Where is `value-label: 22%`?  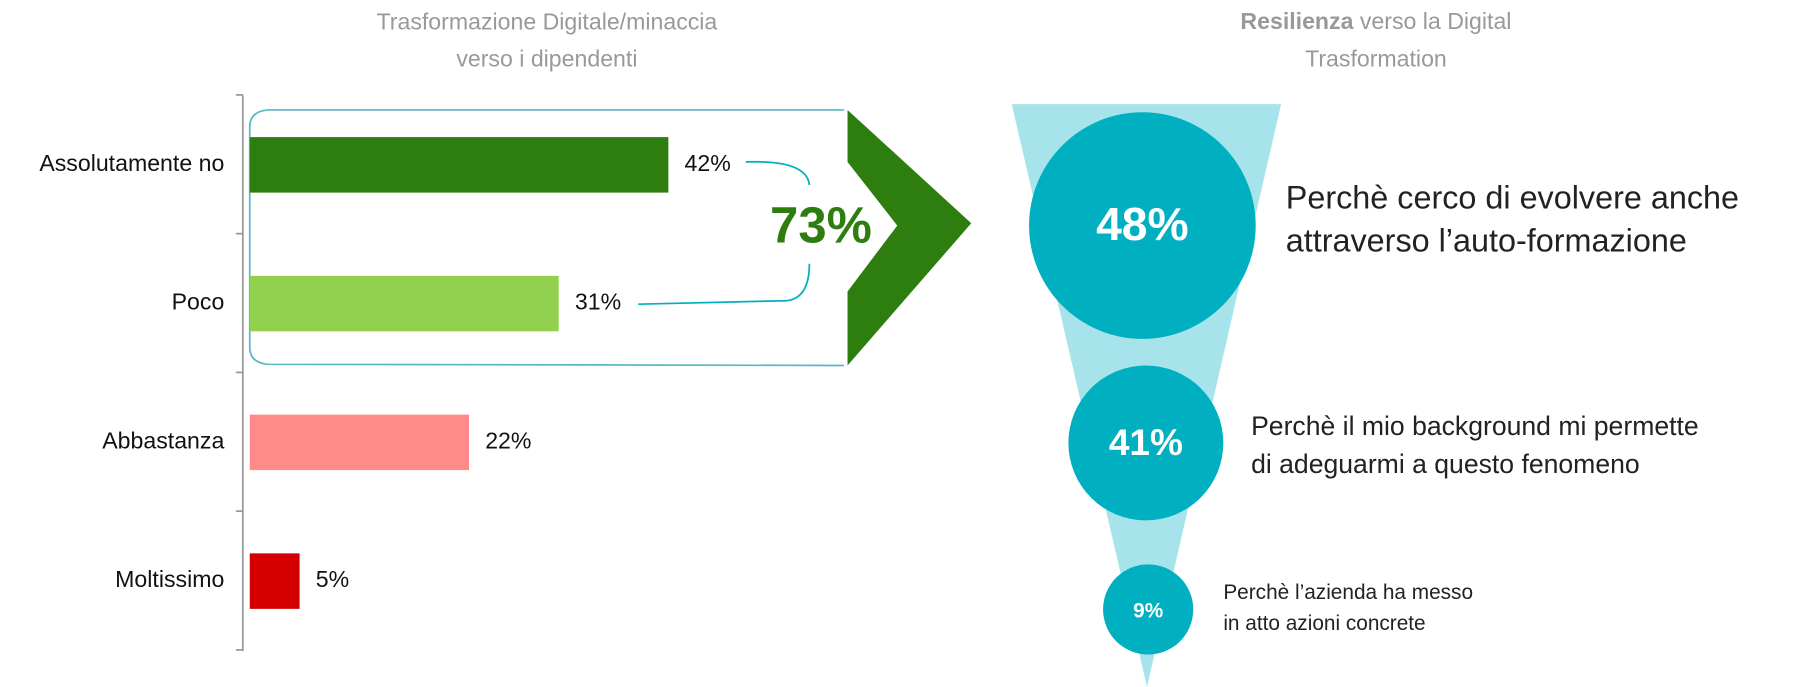 value-label: 22% is located at coordinates (508, 440).